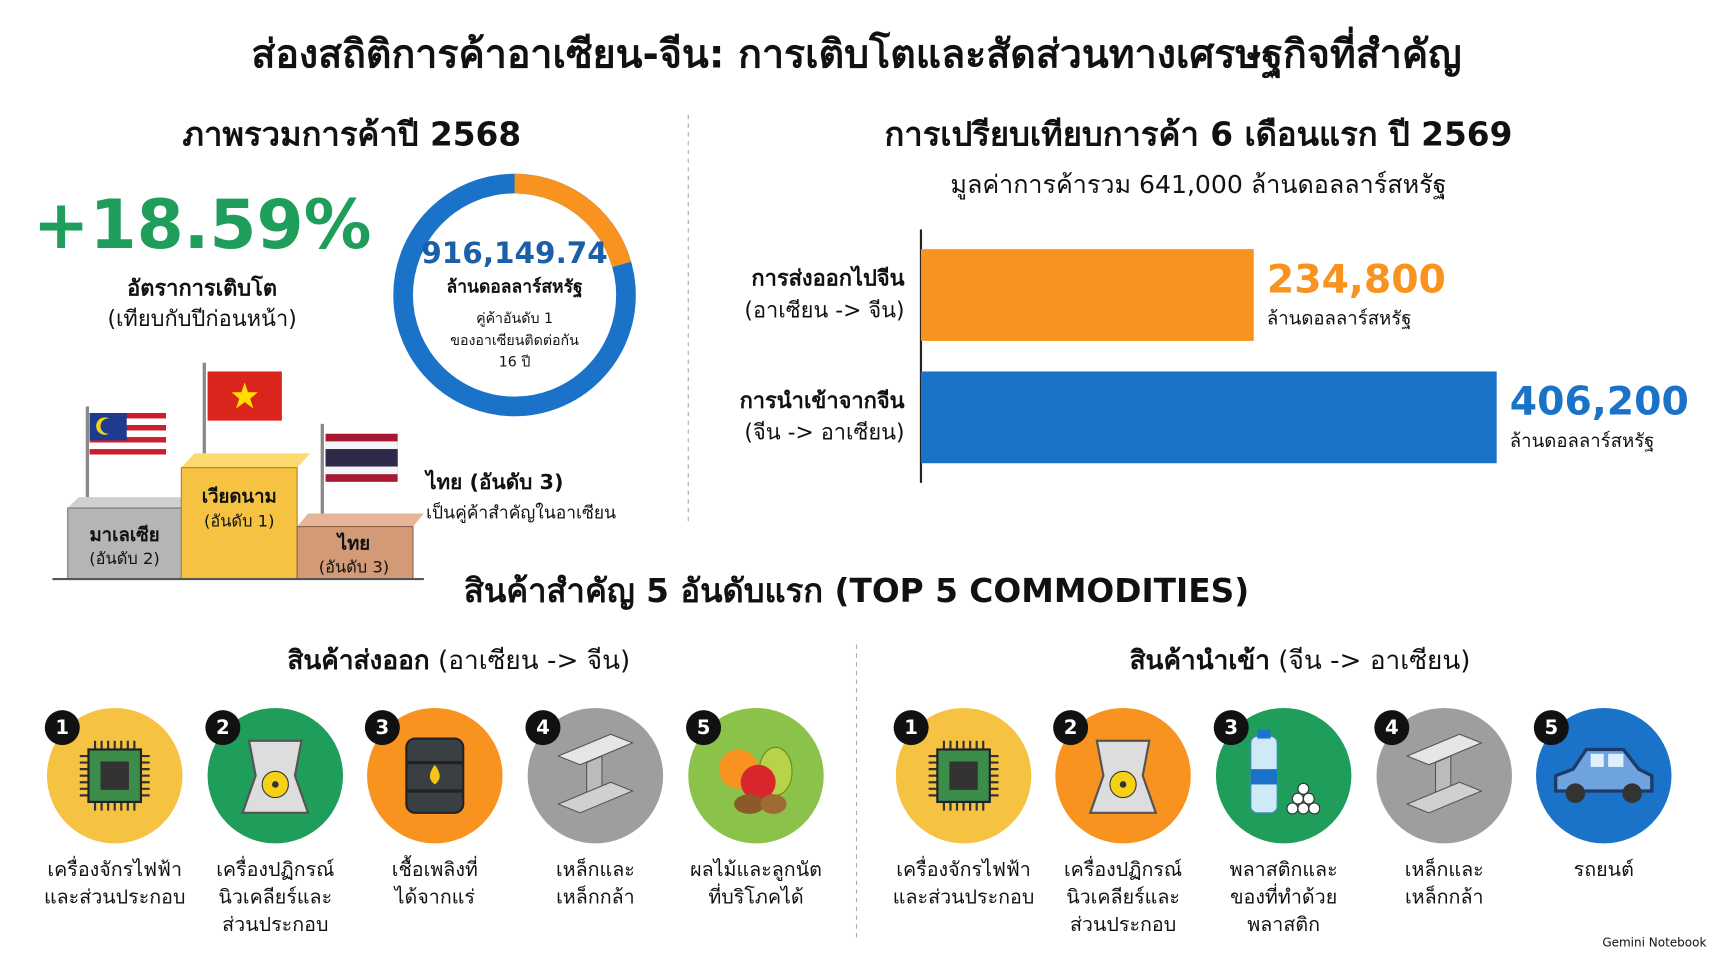 The height and width of the screenshot is (956, 1713). What do you see at coordinates (434, 897) in the screenshot?
I see `commodity-label: ได้จากแร่` at bounding box center [434, 897].